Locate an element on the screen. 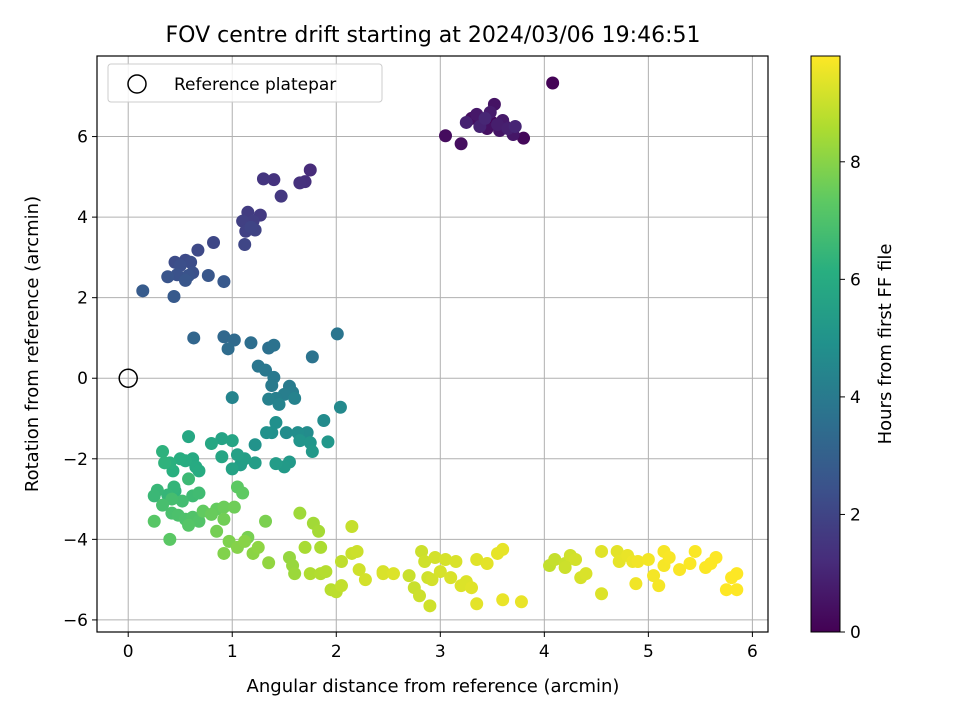 The image size is (960, 720). y-tick-label: −4 is located at coordinates (75, 540).